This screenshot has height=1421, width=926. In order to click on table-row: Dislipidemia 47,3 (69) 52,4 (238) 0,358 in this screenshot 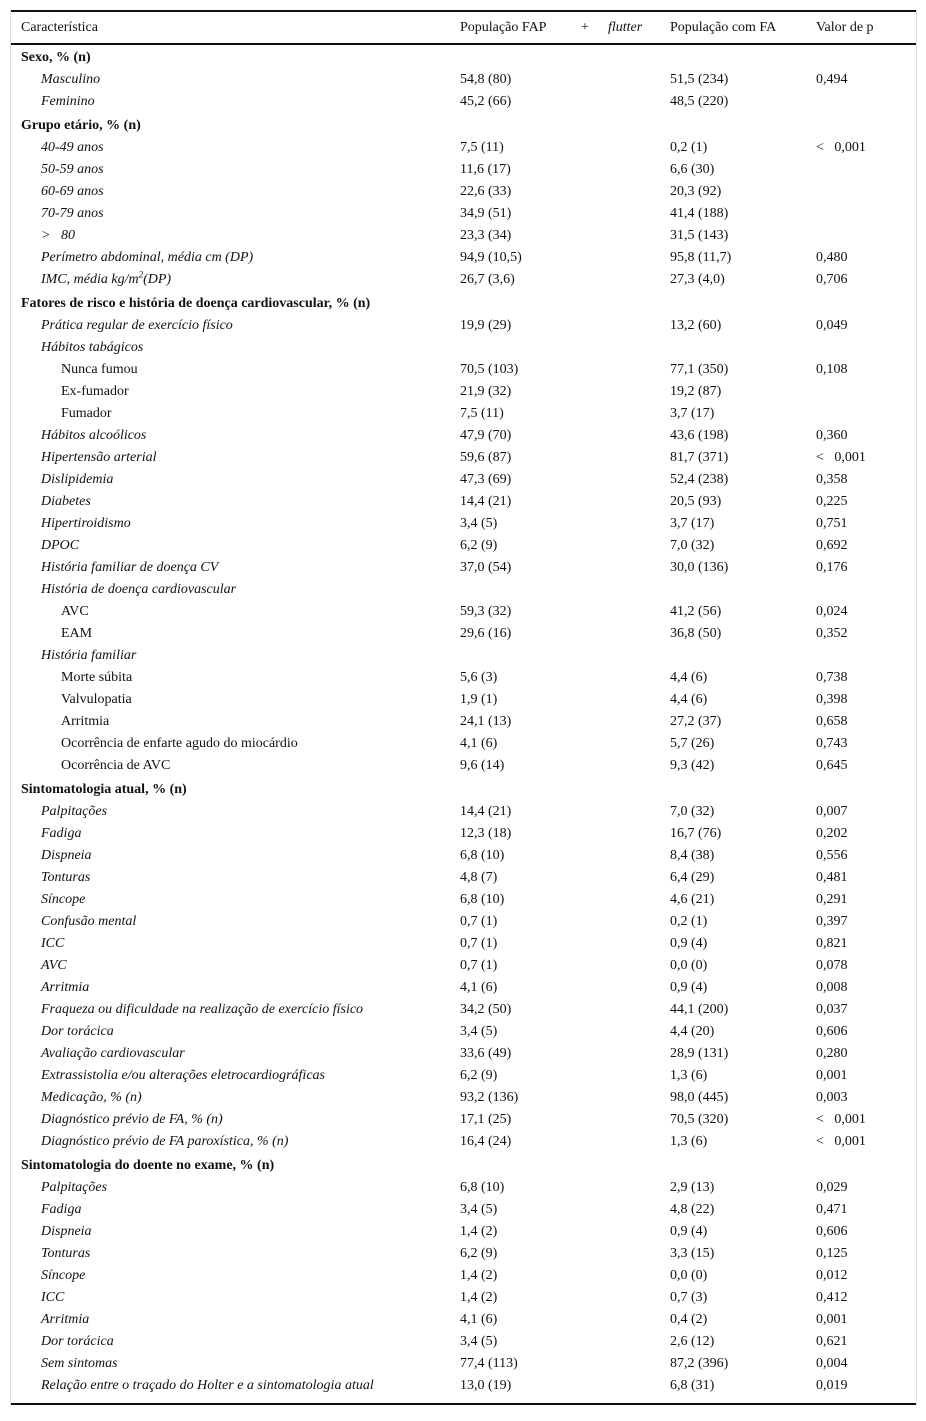, I will do `click(463, 480)`.